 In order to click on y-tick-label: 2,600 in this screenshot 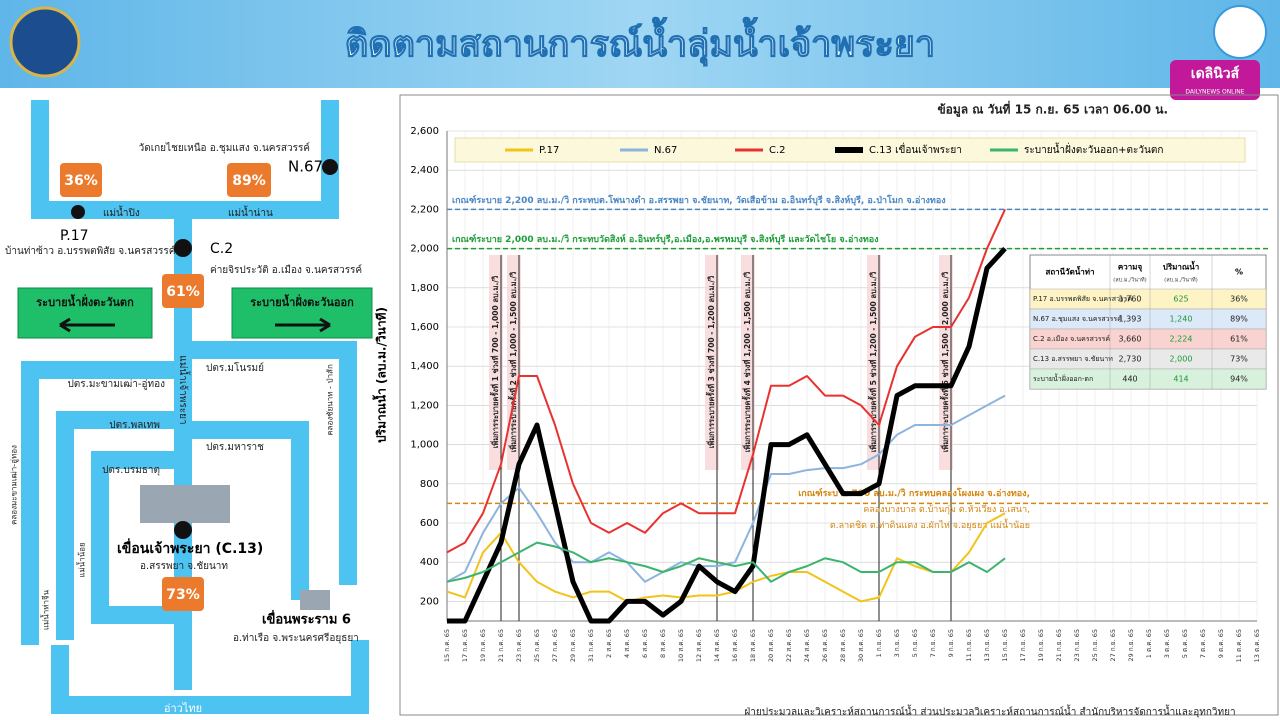, I will do `click(424, 131)`.